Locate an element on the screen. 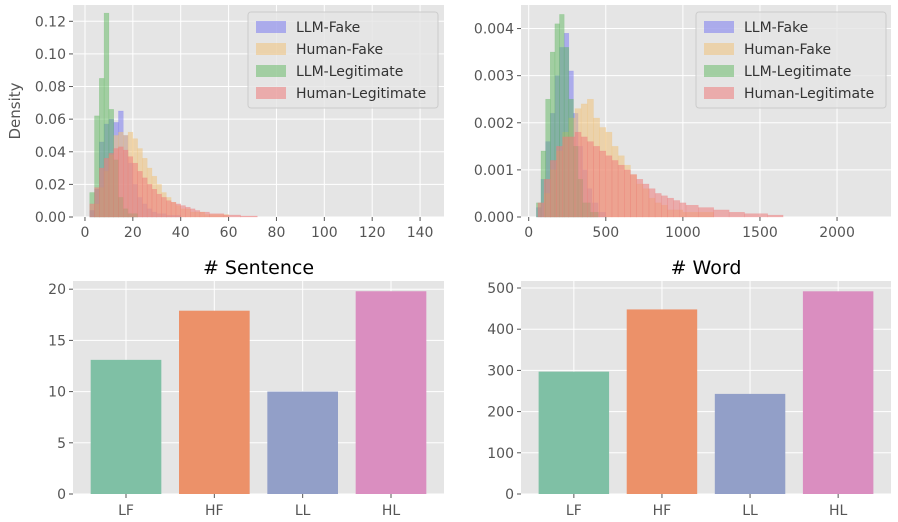 Image resolution: width=898 pixels, height=522 pixels. y-tick-label: 200 is located at coordinates (500, 413).